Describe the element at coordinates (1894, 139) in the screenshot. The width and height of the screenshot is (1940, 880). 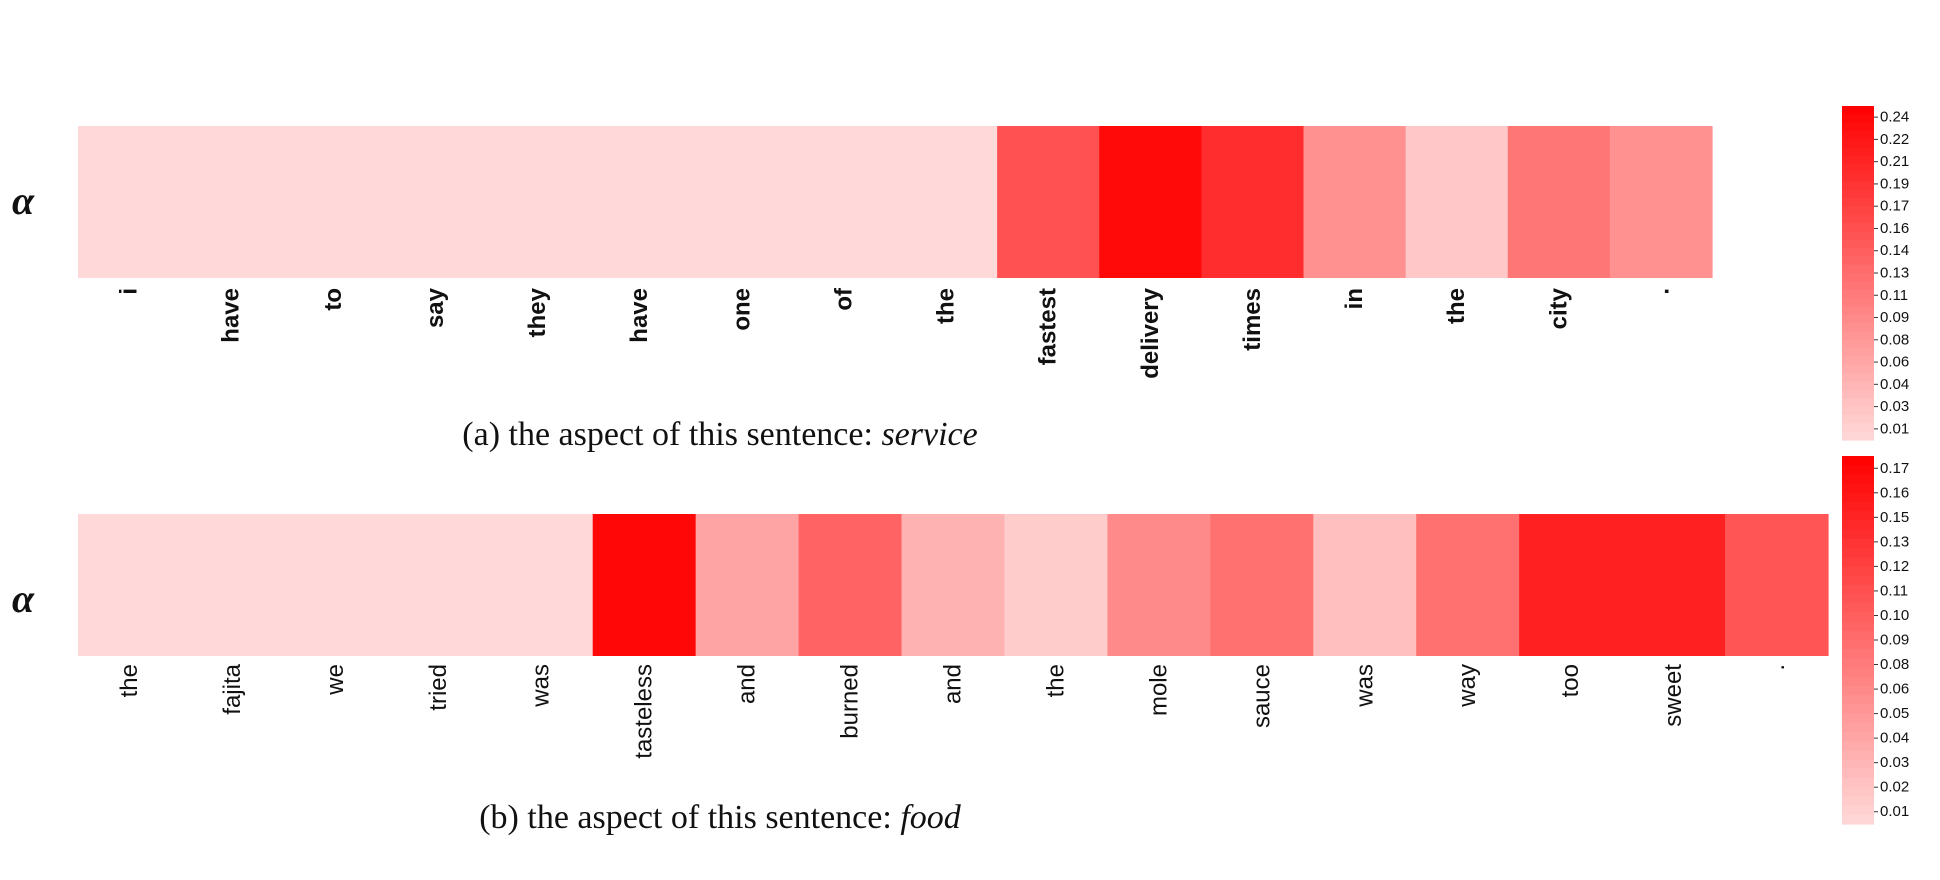
I see `colorbar-tick-label: 0.22` at that location.